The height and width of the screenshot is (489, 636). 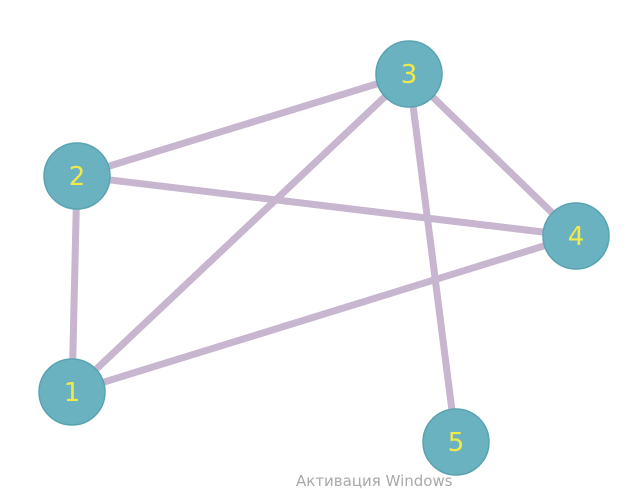 I want to click on node-3: 3, so click(x=409, y=74).